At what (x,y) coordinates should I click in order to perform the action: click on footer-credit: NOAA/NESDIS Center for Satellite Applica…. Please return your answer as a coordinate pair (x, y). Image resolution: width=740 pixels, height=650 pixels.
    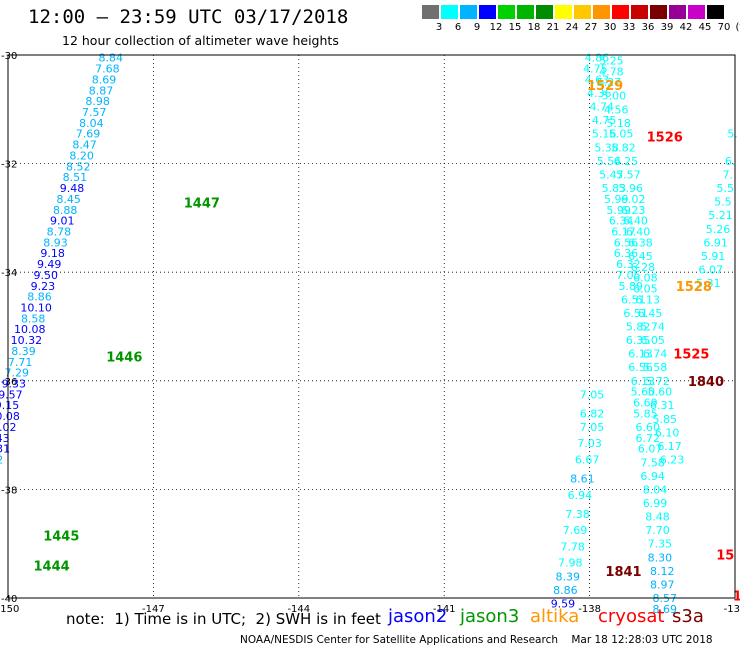
    Looking at the image, I should click on (476, 640).